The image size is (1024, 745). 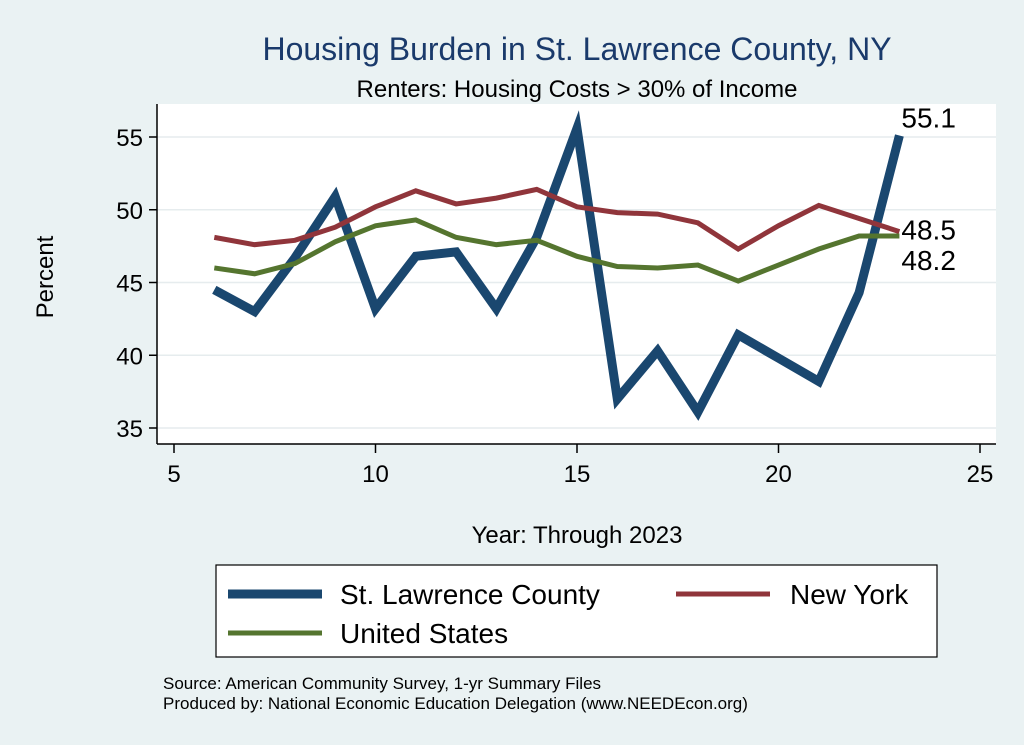 I want to click on y-tick-label: 35, so click(x=129, y=429).